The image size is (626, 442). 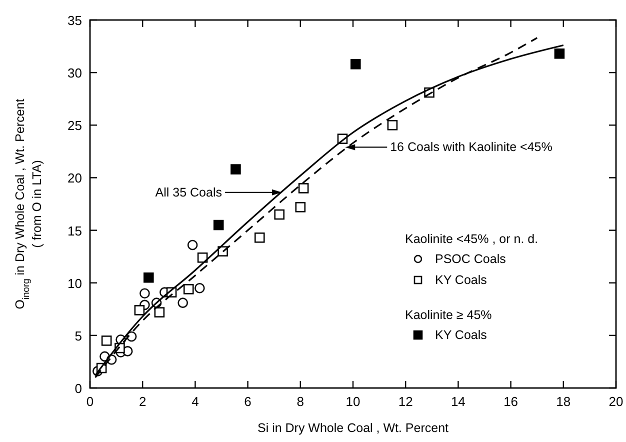 I want to click on y-tick-label: 5, so click(x=78, y=336).